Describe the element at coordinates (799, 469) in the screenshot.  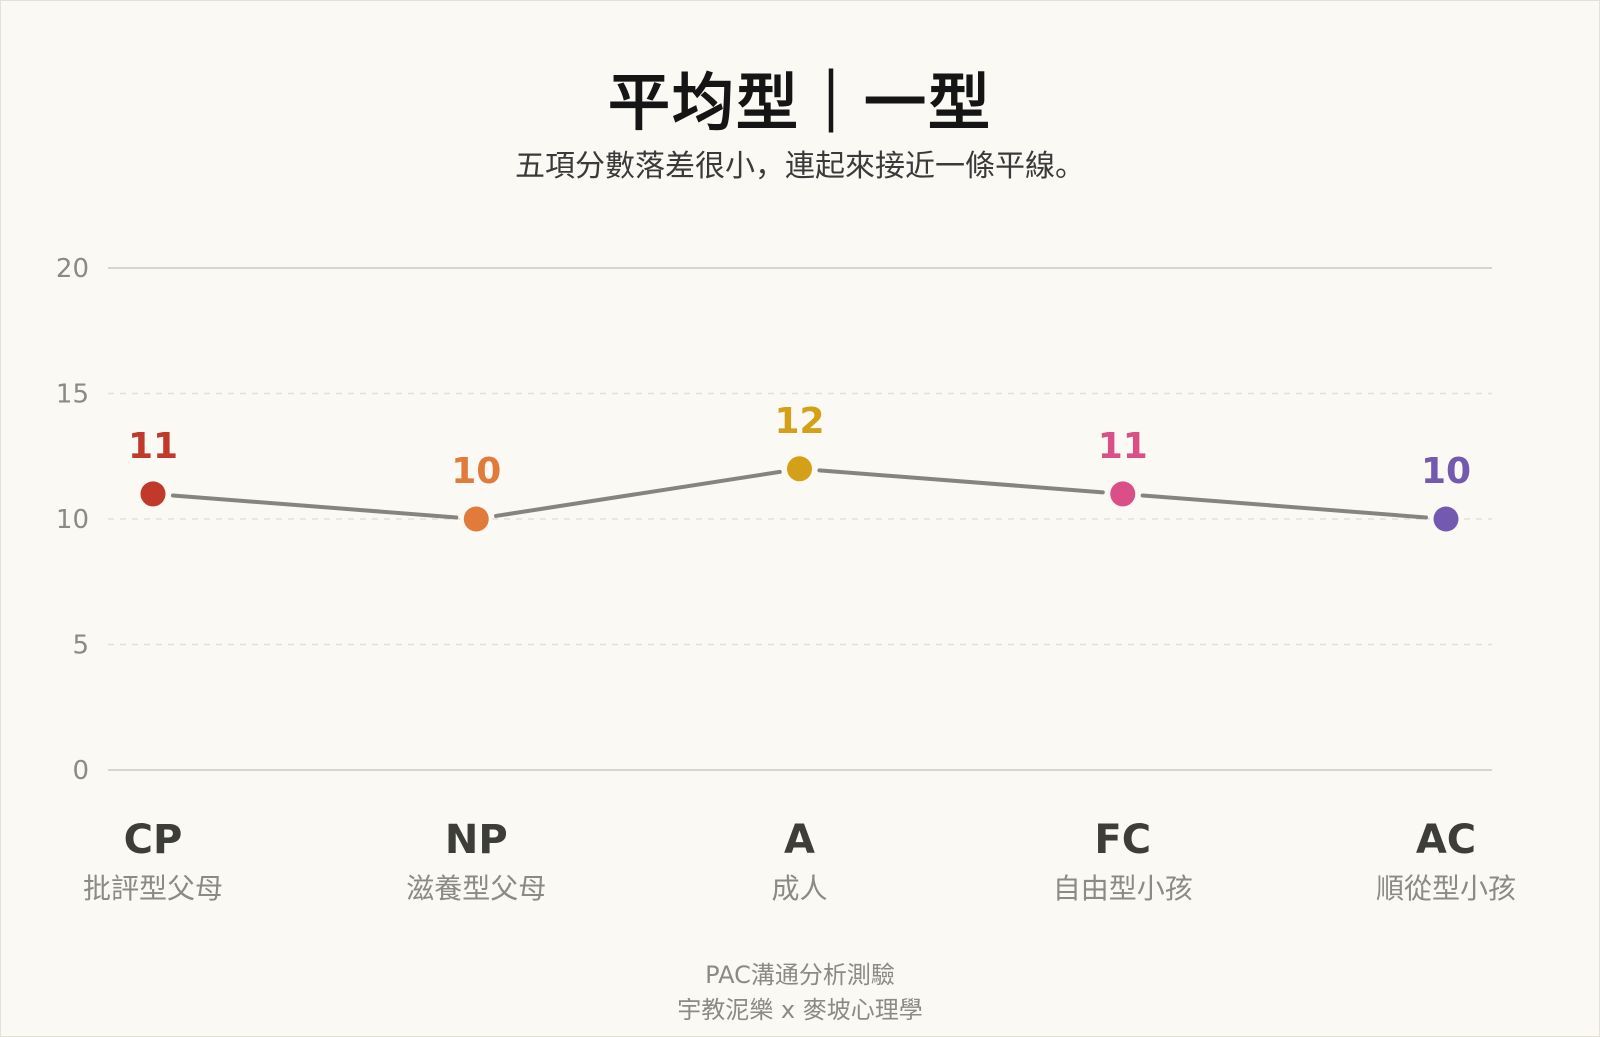
I see `data-point-A` at that location.